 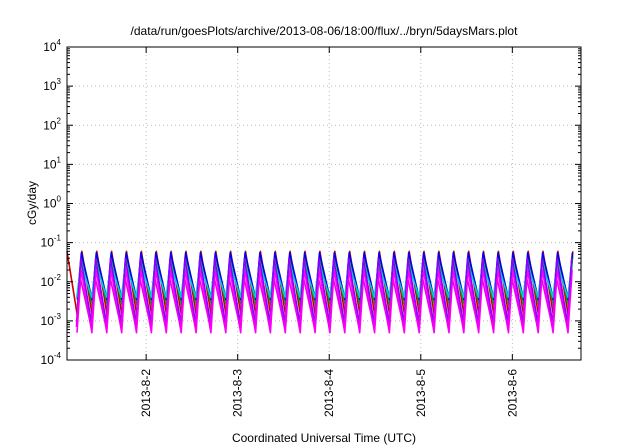 What do you see at coordinates (32, 203) in the screenshot?
I see `y-axis-label: cGy/day` at bounding box center [32, 203].